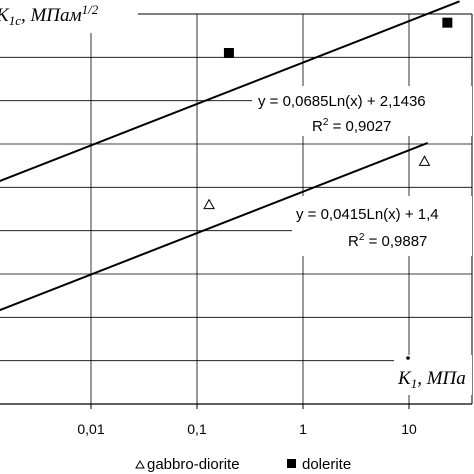  What do you see at coordinates (362, 111) in the screenshot?
I see `eq-dolerite-bg` at bounding box center [362, 111].